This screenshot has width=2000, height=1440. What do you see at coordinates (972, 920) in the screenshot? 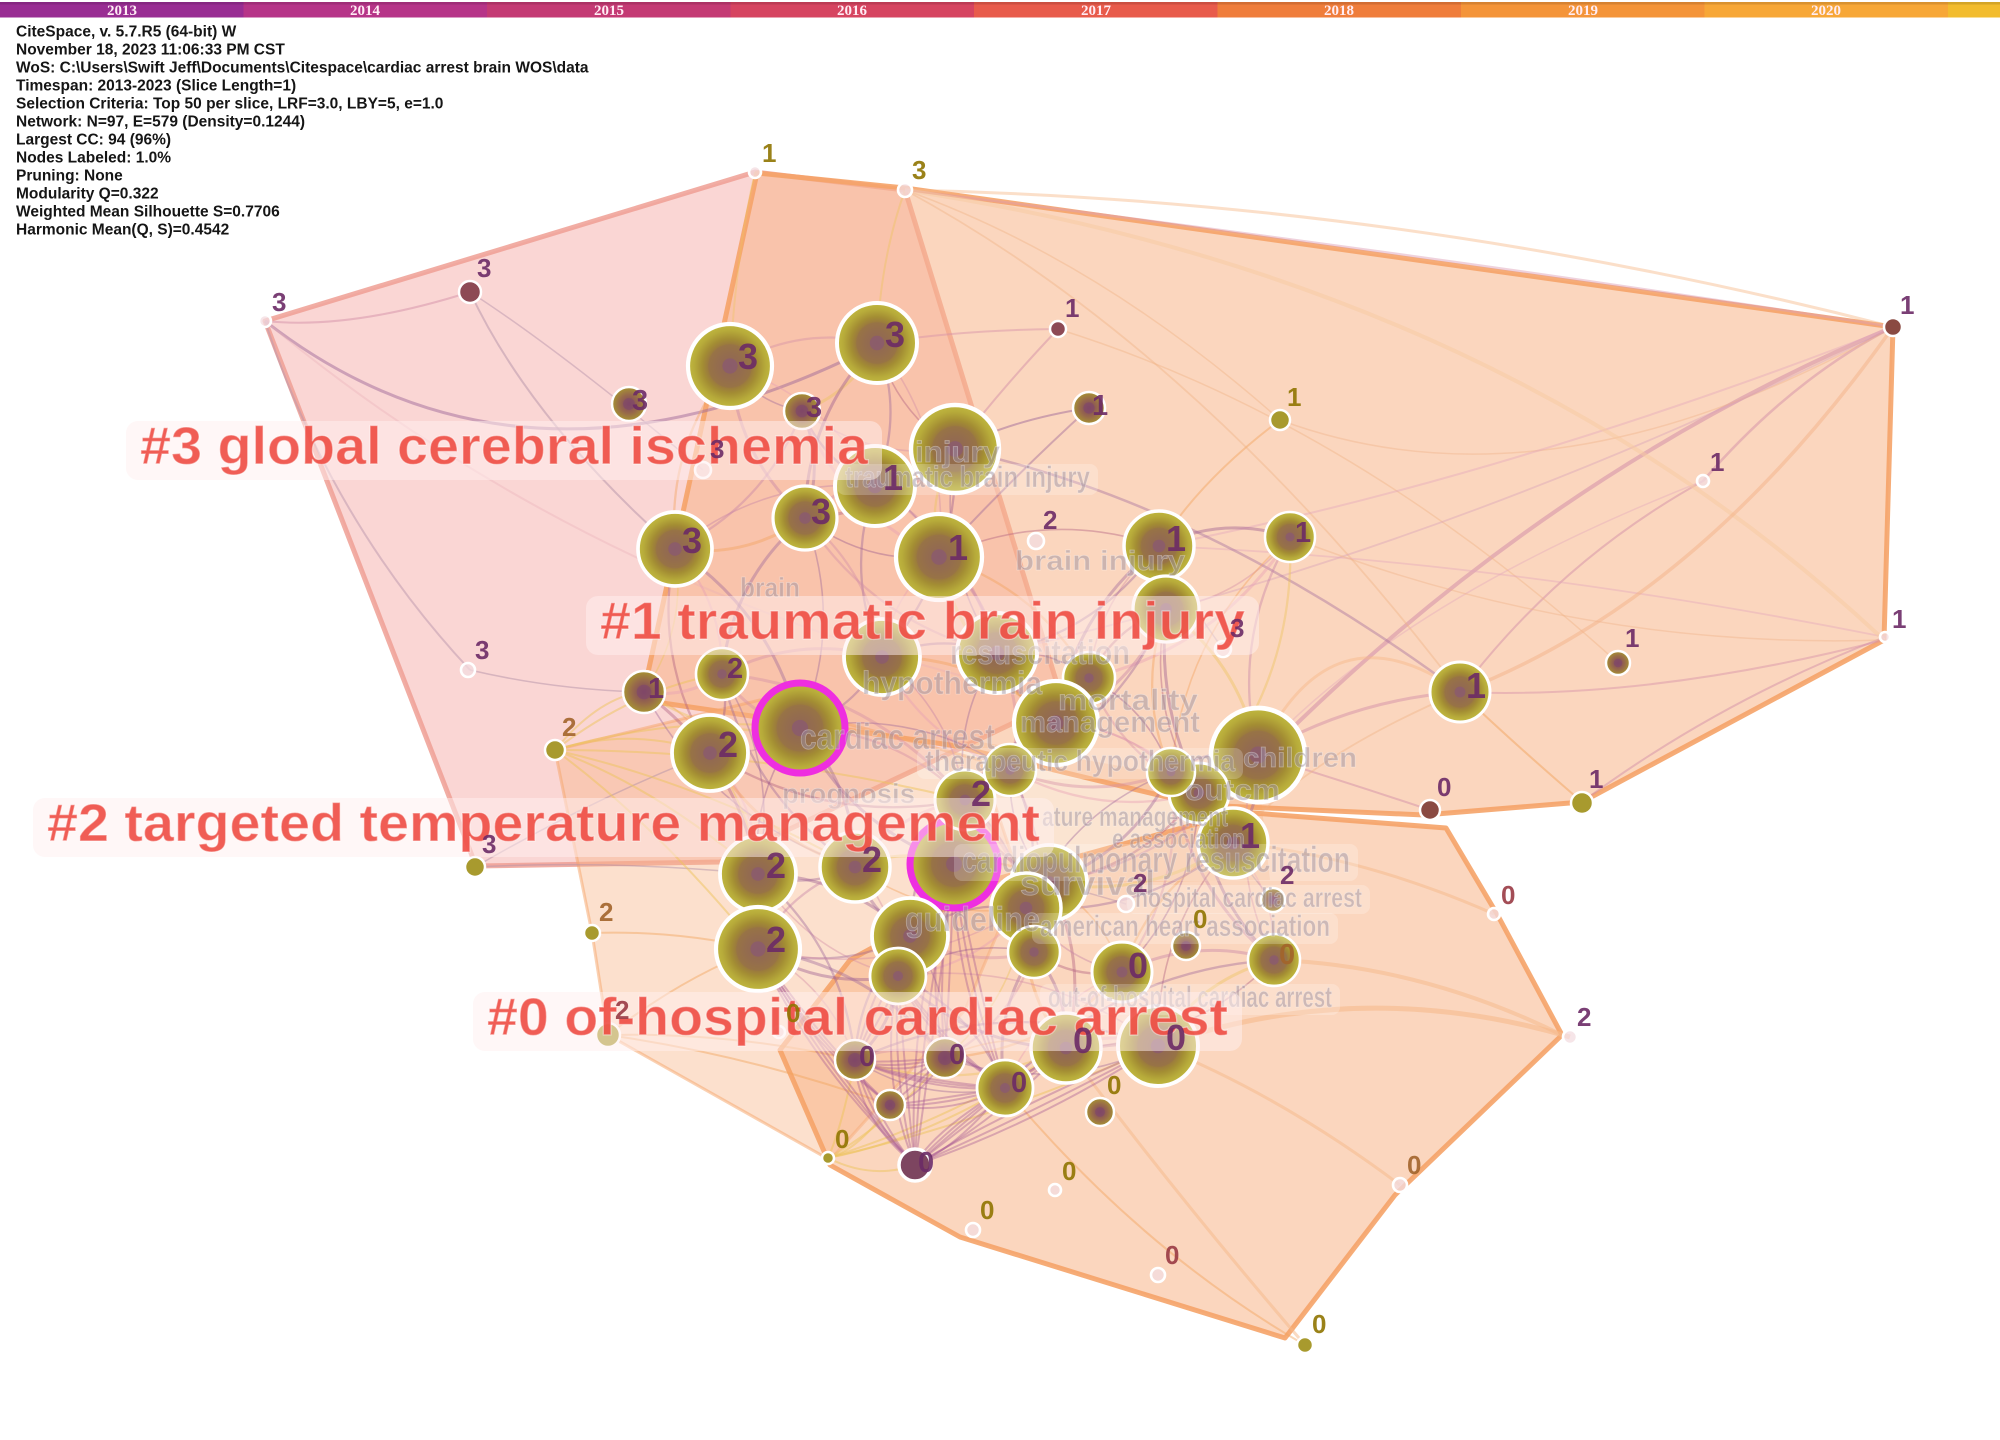
I see `svg-text: guideline` at bounding box center [972, 920].